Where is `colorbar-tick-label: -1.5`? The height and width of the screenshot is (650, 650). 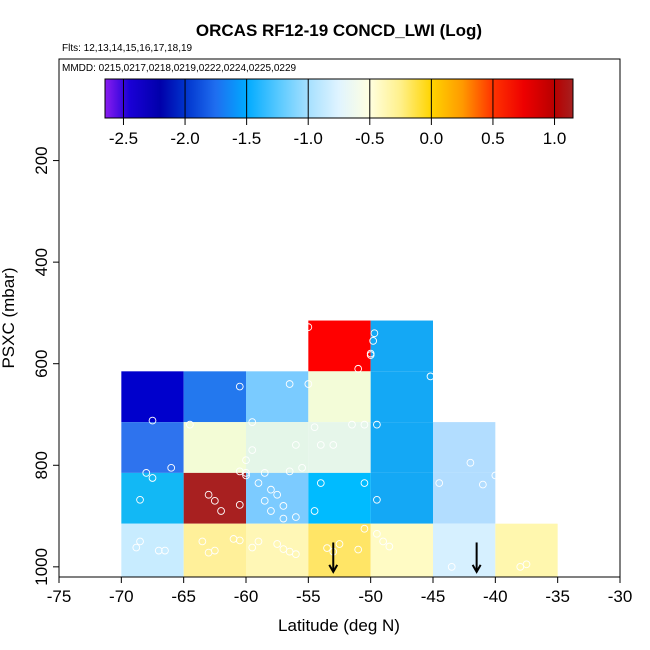 colorbar-tick-label: -1.5 is located at coordinates (246, 138).